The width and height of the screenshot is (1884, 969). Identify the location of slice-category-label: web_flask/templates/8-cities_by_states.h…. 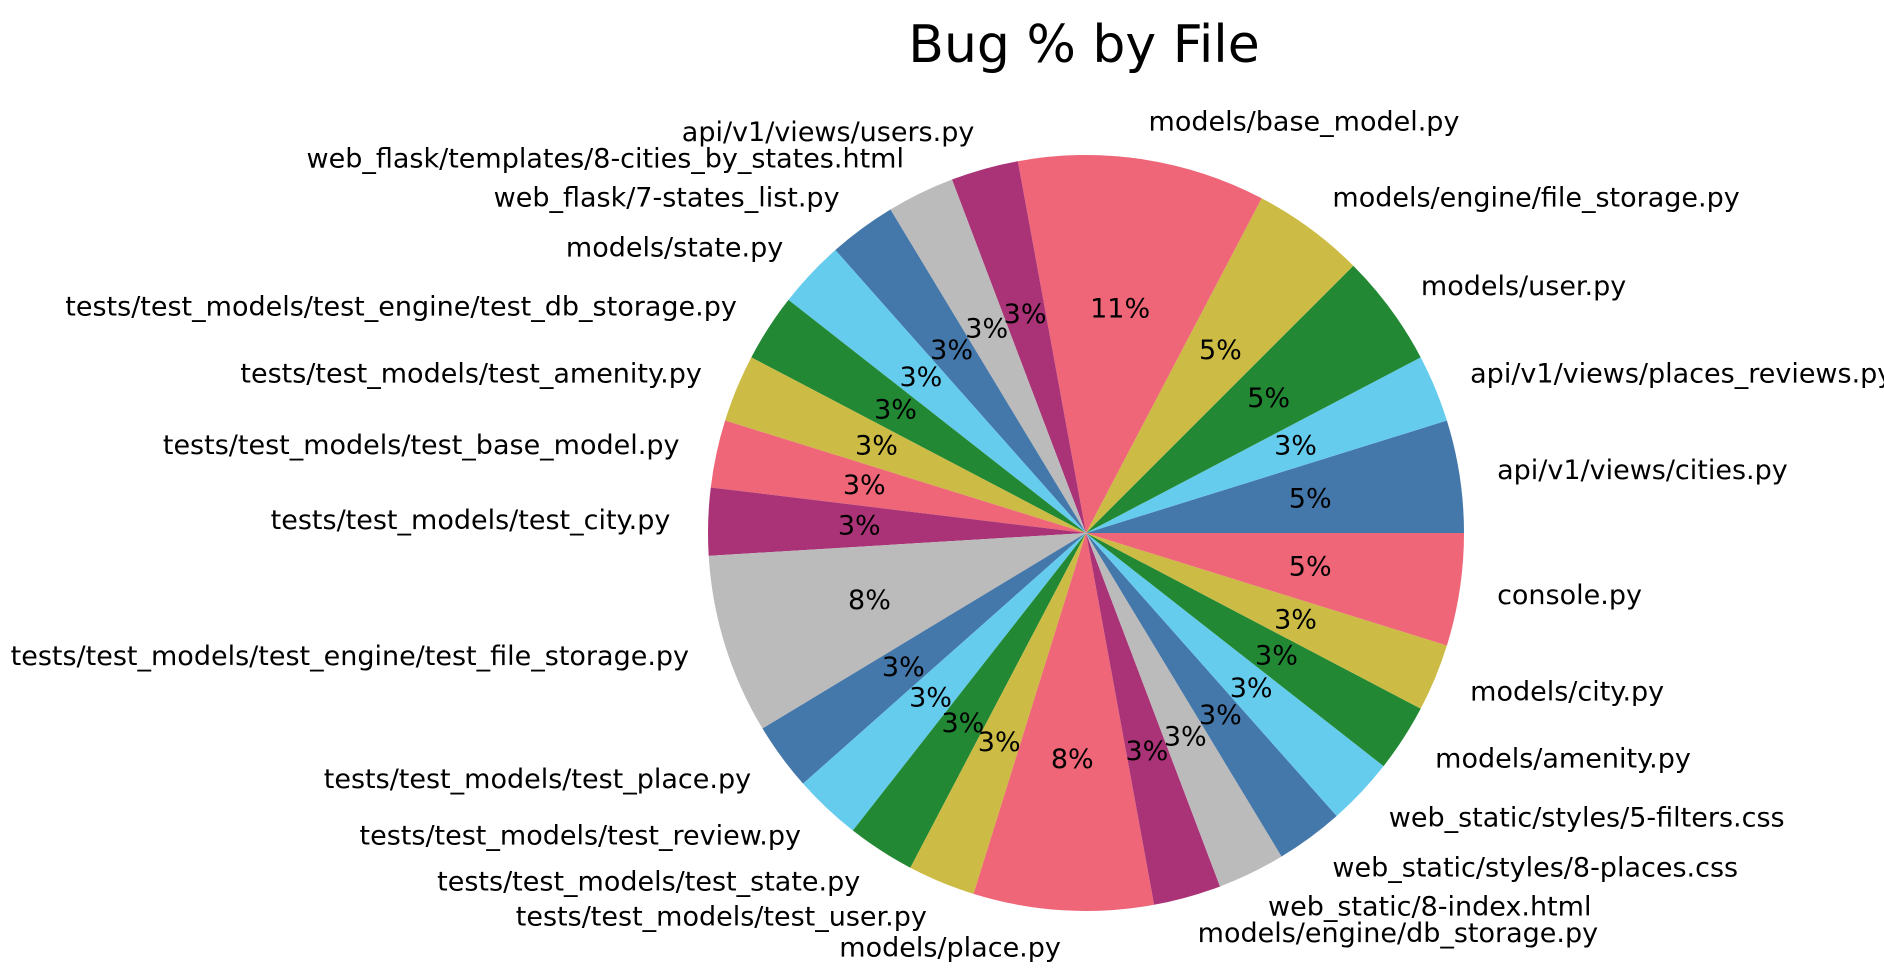
(605, 159).